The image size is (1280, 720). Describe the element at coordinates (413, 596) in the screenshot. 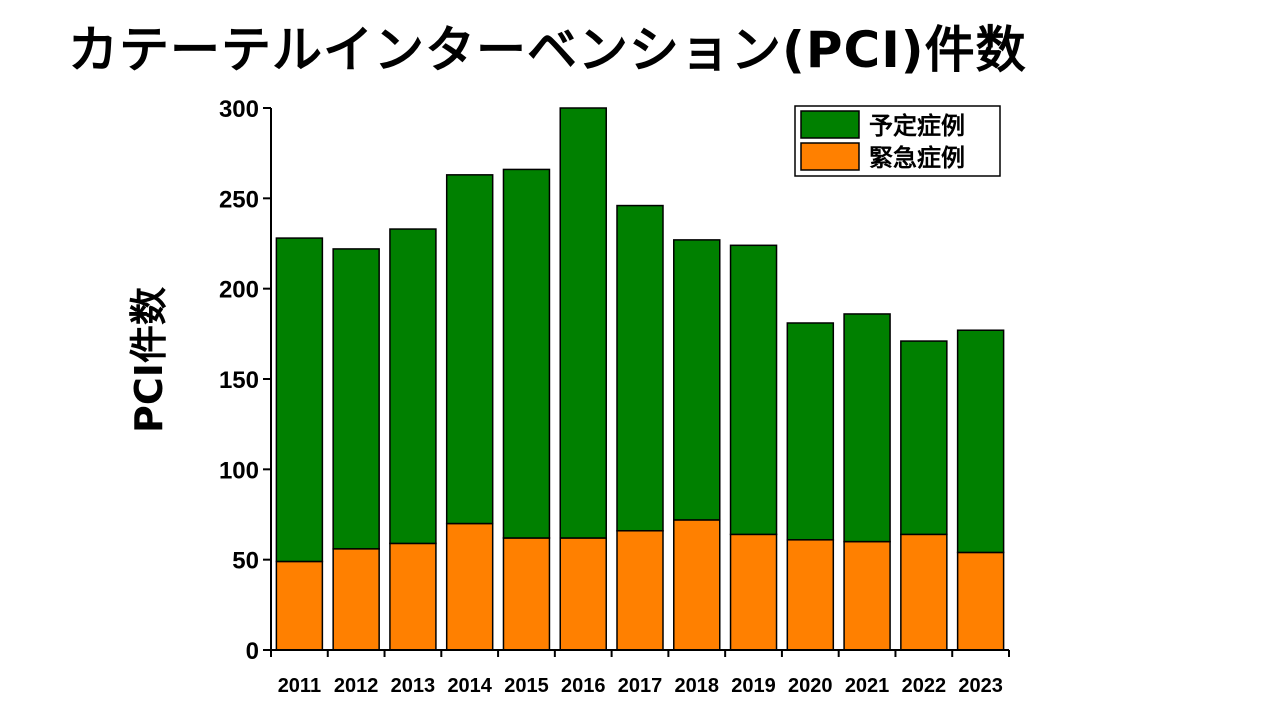

I see `bar-emergency-2013` at that location.